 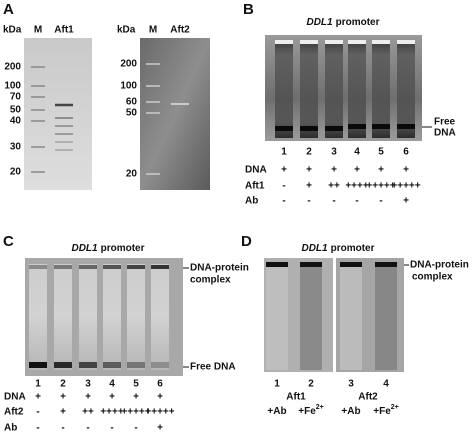 What do you see at coordinates (368, 397) in the screenshot?
I see `protein-label: Aft2` at bounding box center [368, 397].